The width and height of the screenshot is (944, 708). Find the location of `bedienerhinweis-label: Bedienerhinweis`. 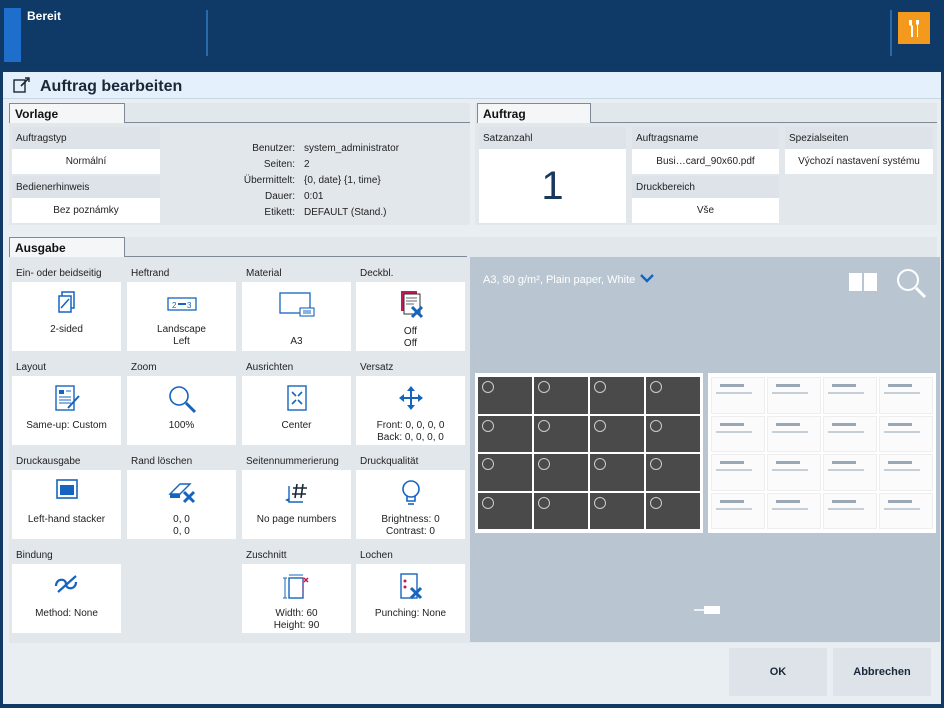

bedienerhinweis-label: Bedienerhinweis is located at coordinates (86, 187).